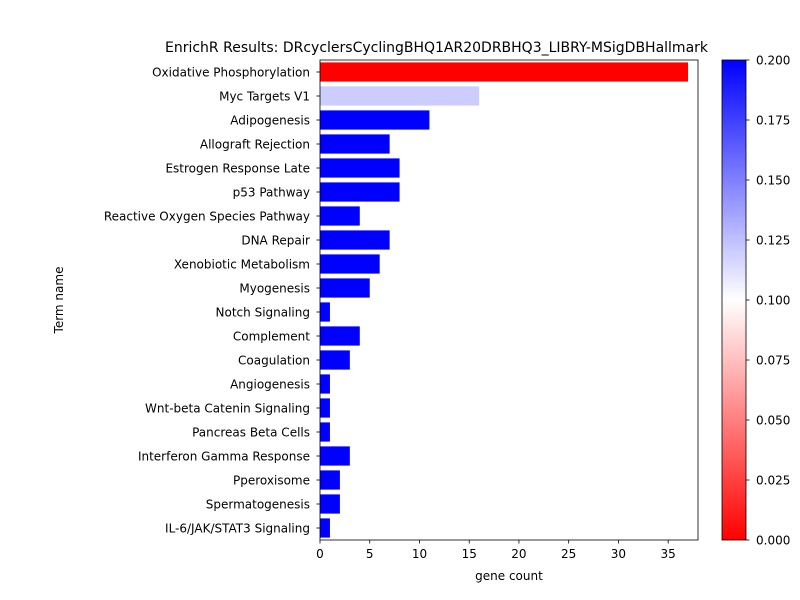 The image size is (800, 600). Describe the element at coordinates (263, 313) in the screenshot. I see `y-tick-label: Notch Signaling` at that location.